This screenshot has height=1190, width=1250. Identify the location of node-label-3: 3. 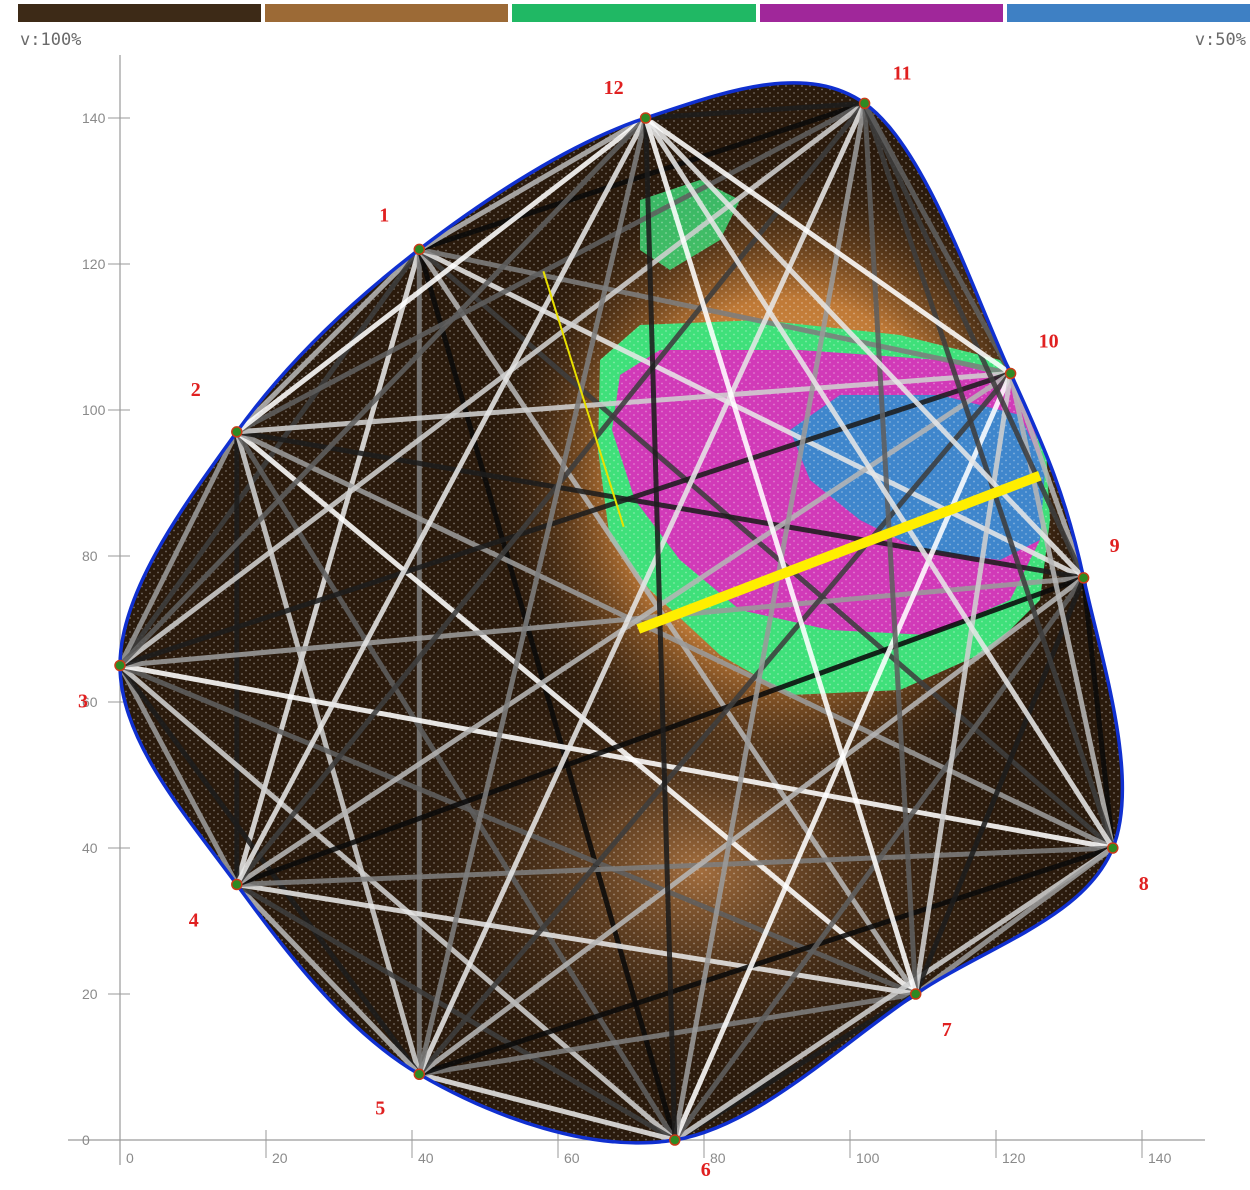
(83, 702).